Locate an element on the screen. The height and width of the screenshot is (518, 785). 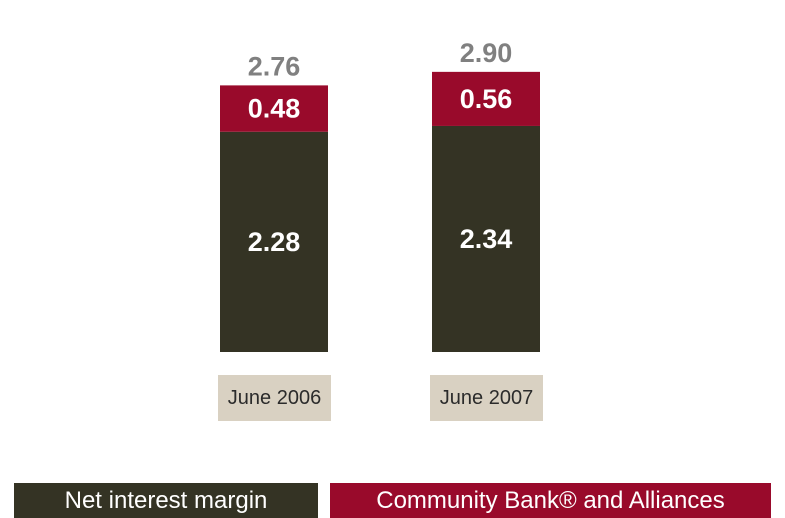
bar-community-bank-june-2007 is located at coordinates (486, 98).